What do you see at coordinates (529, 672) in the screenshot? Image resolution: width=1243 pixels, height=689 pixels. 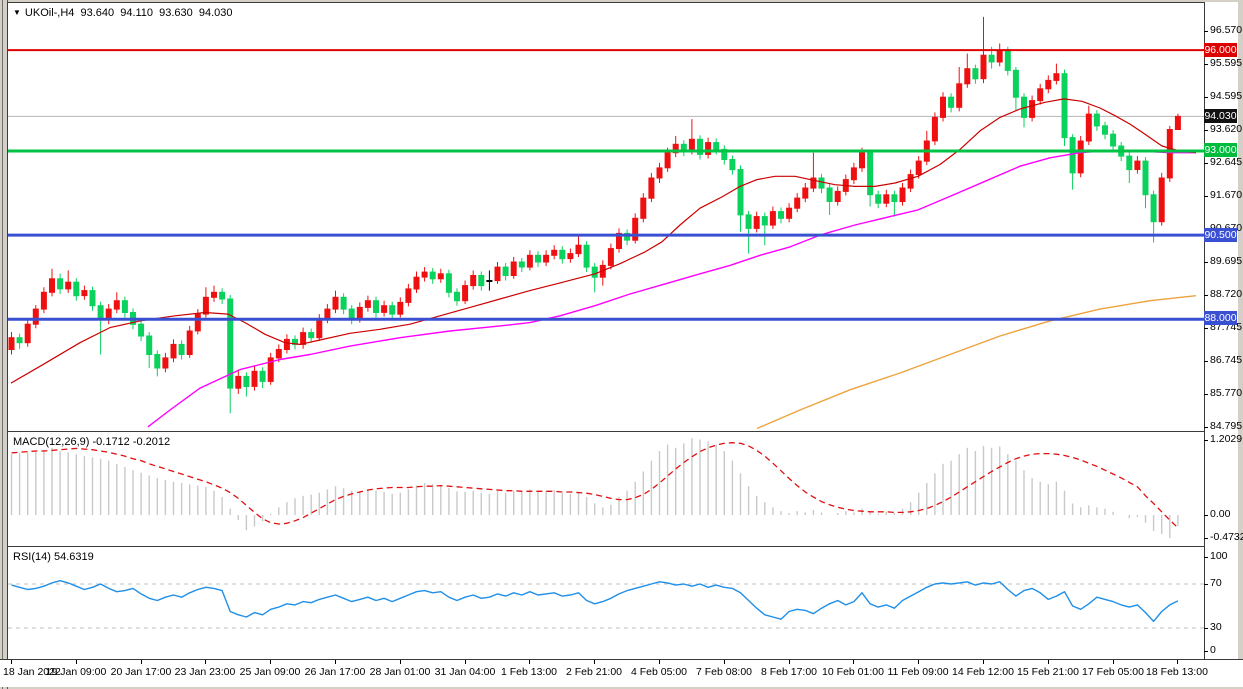 I see `time-label: 1 Feb 13:00` at bounding box center [529, 672].